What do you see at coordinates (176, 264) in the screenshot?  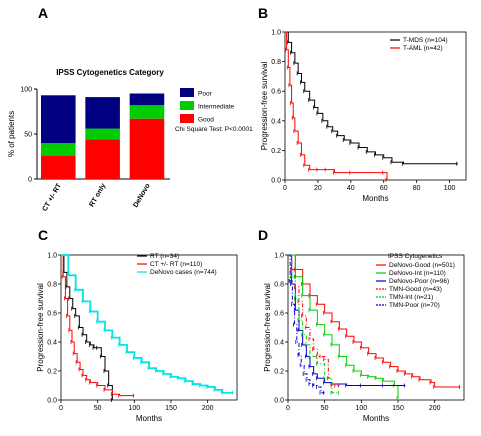 I see `legend-label-1: CT +/- RT (n=110)` at bounding box center [176, 264].